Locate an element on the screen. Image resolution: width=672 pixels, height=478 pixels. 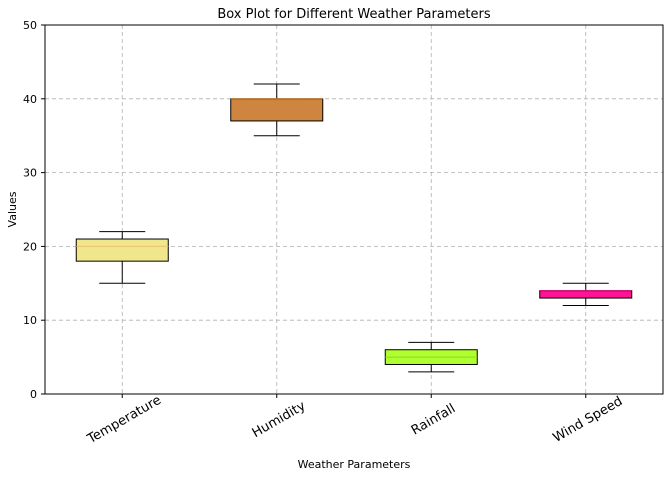
x-tick-label: Wind Speed is located at coordinates (588, 420).